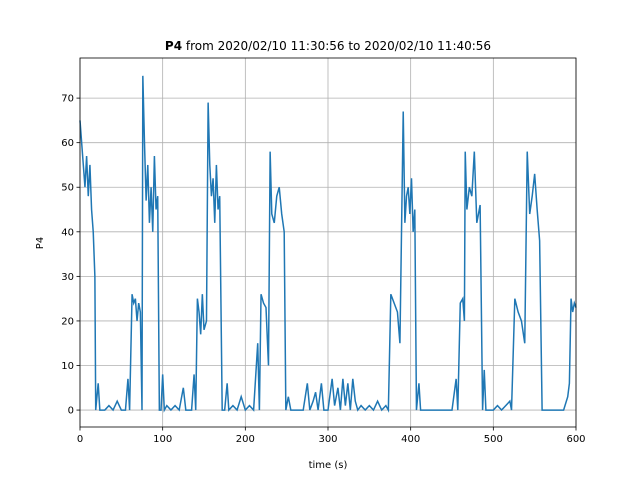 Image resolution: width=640 pixels, height=484 pixels. I want to click on x-tick-label: 200, so click(245, 439).